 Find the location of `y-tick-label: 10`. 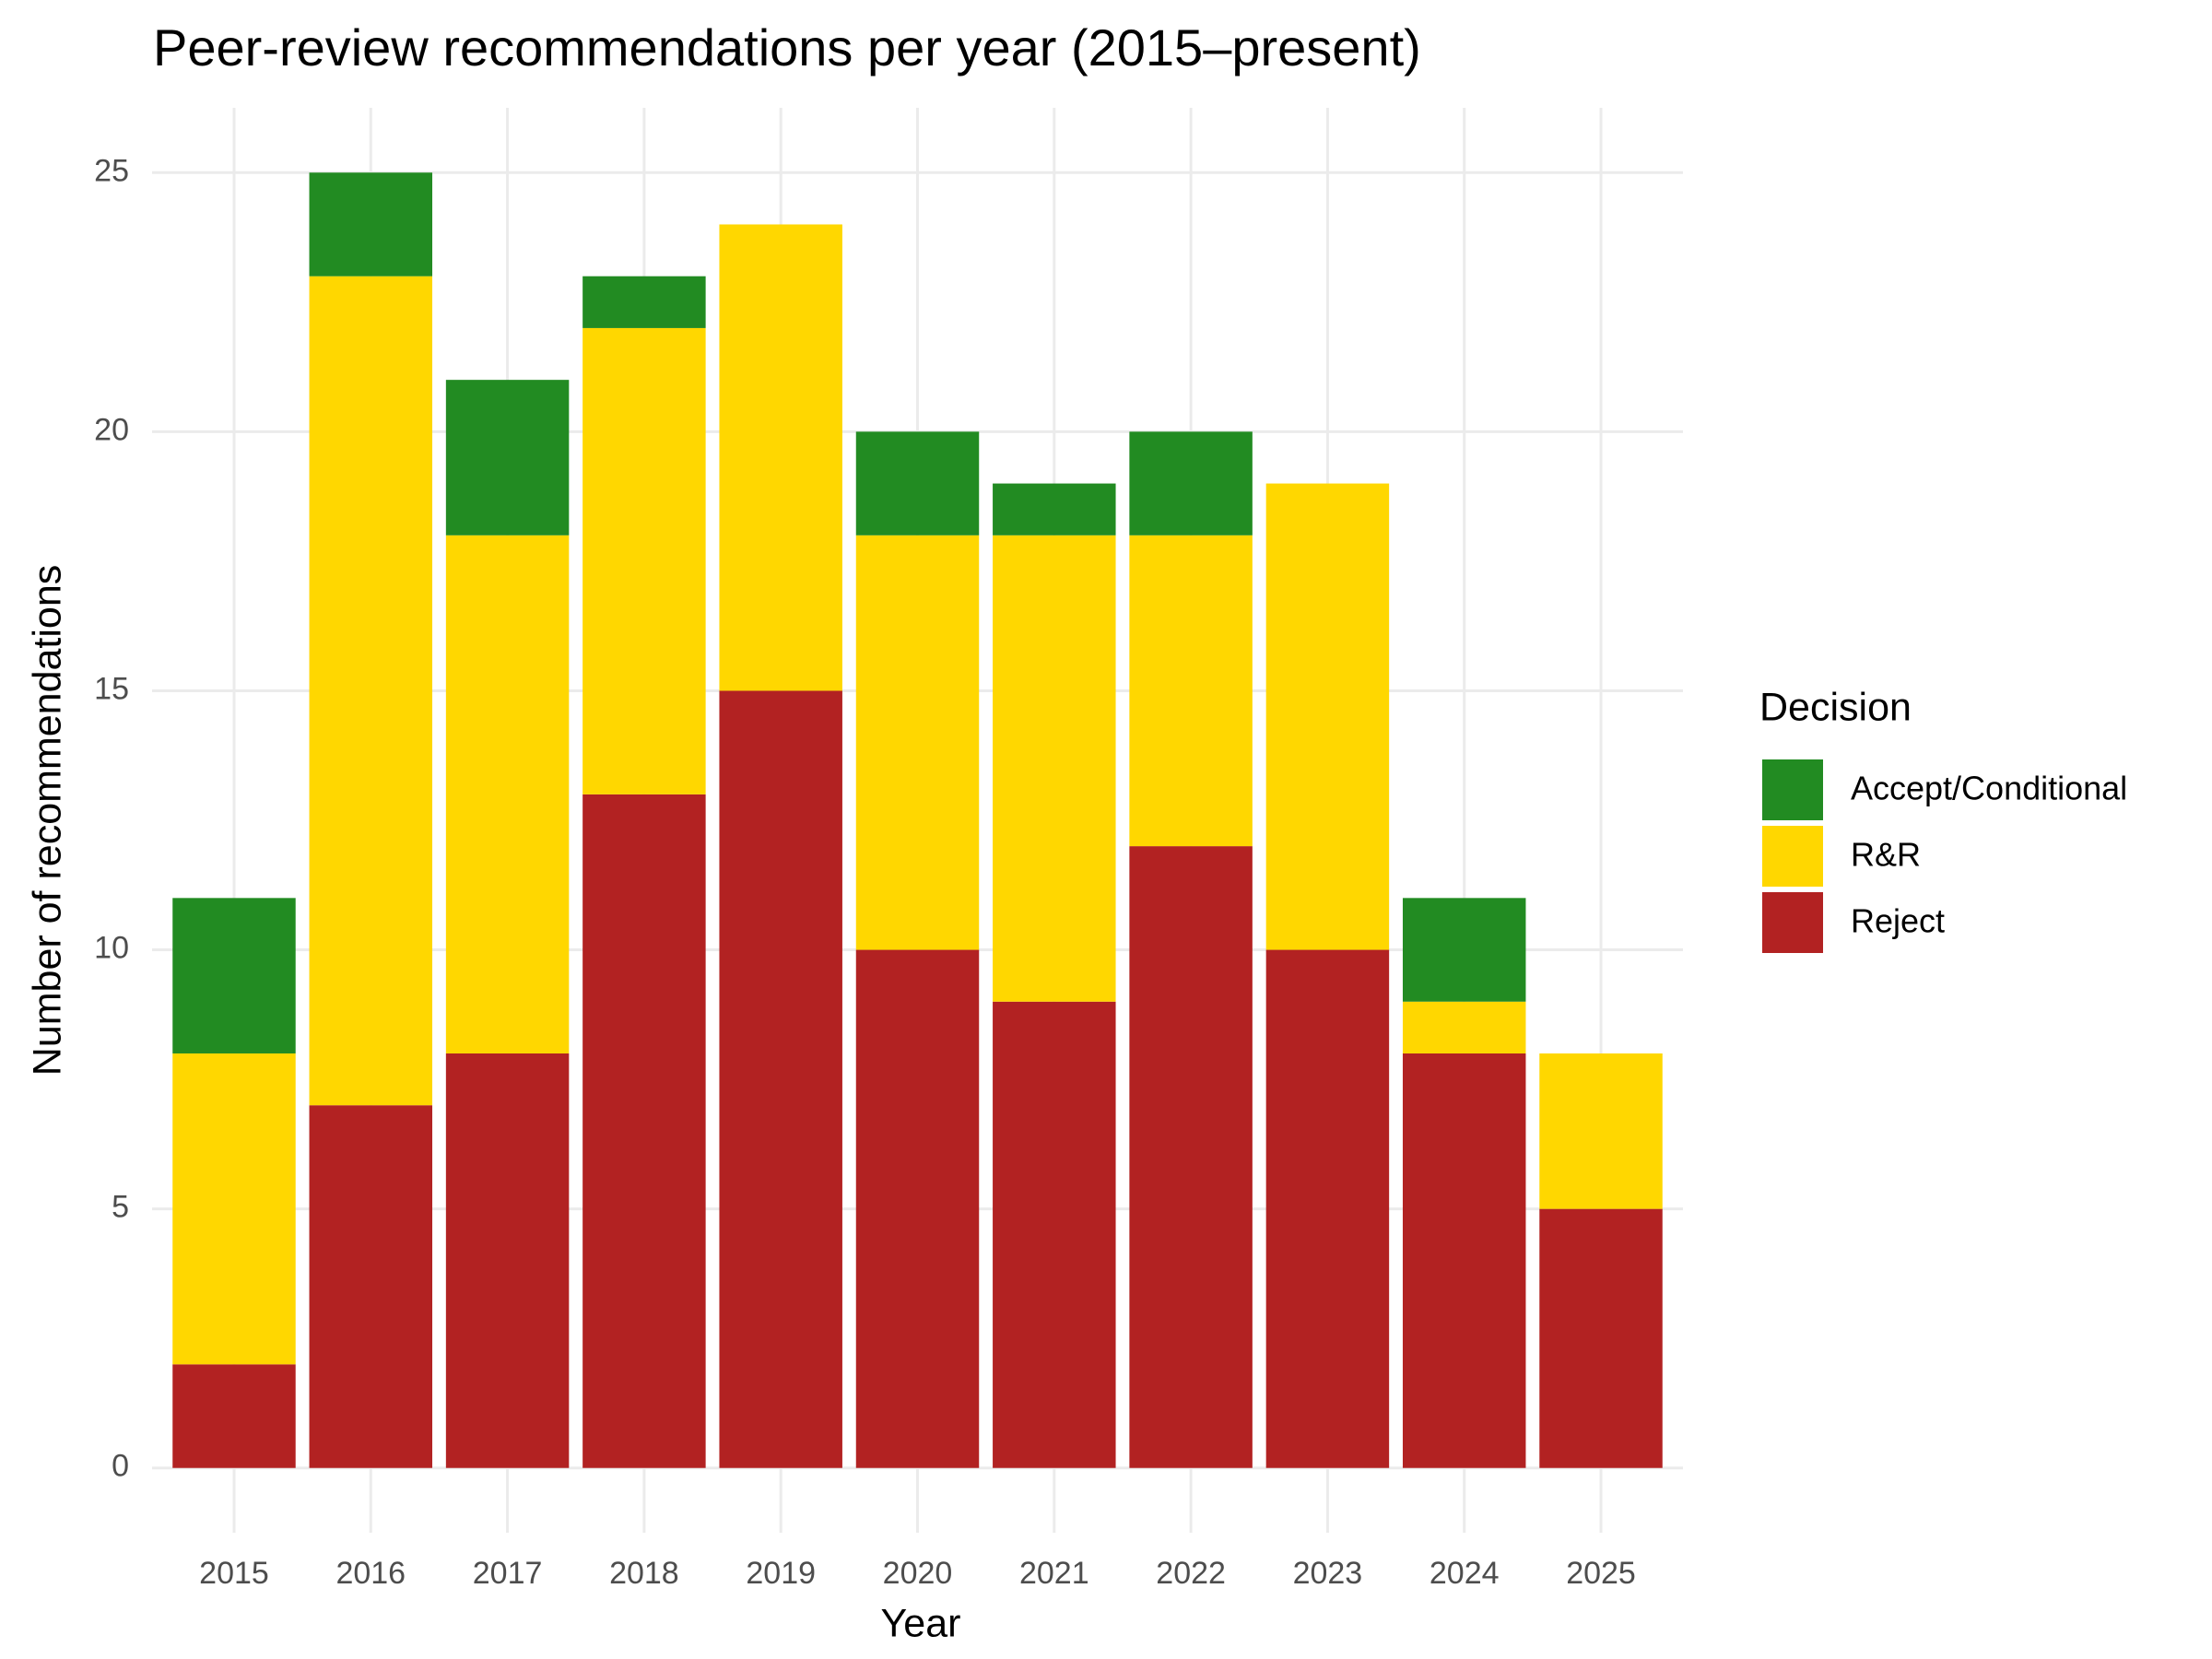

y-tick-label: 10 is located at coordinates (111, 948).